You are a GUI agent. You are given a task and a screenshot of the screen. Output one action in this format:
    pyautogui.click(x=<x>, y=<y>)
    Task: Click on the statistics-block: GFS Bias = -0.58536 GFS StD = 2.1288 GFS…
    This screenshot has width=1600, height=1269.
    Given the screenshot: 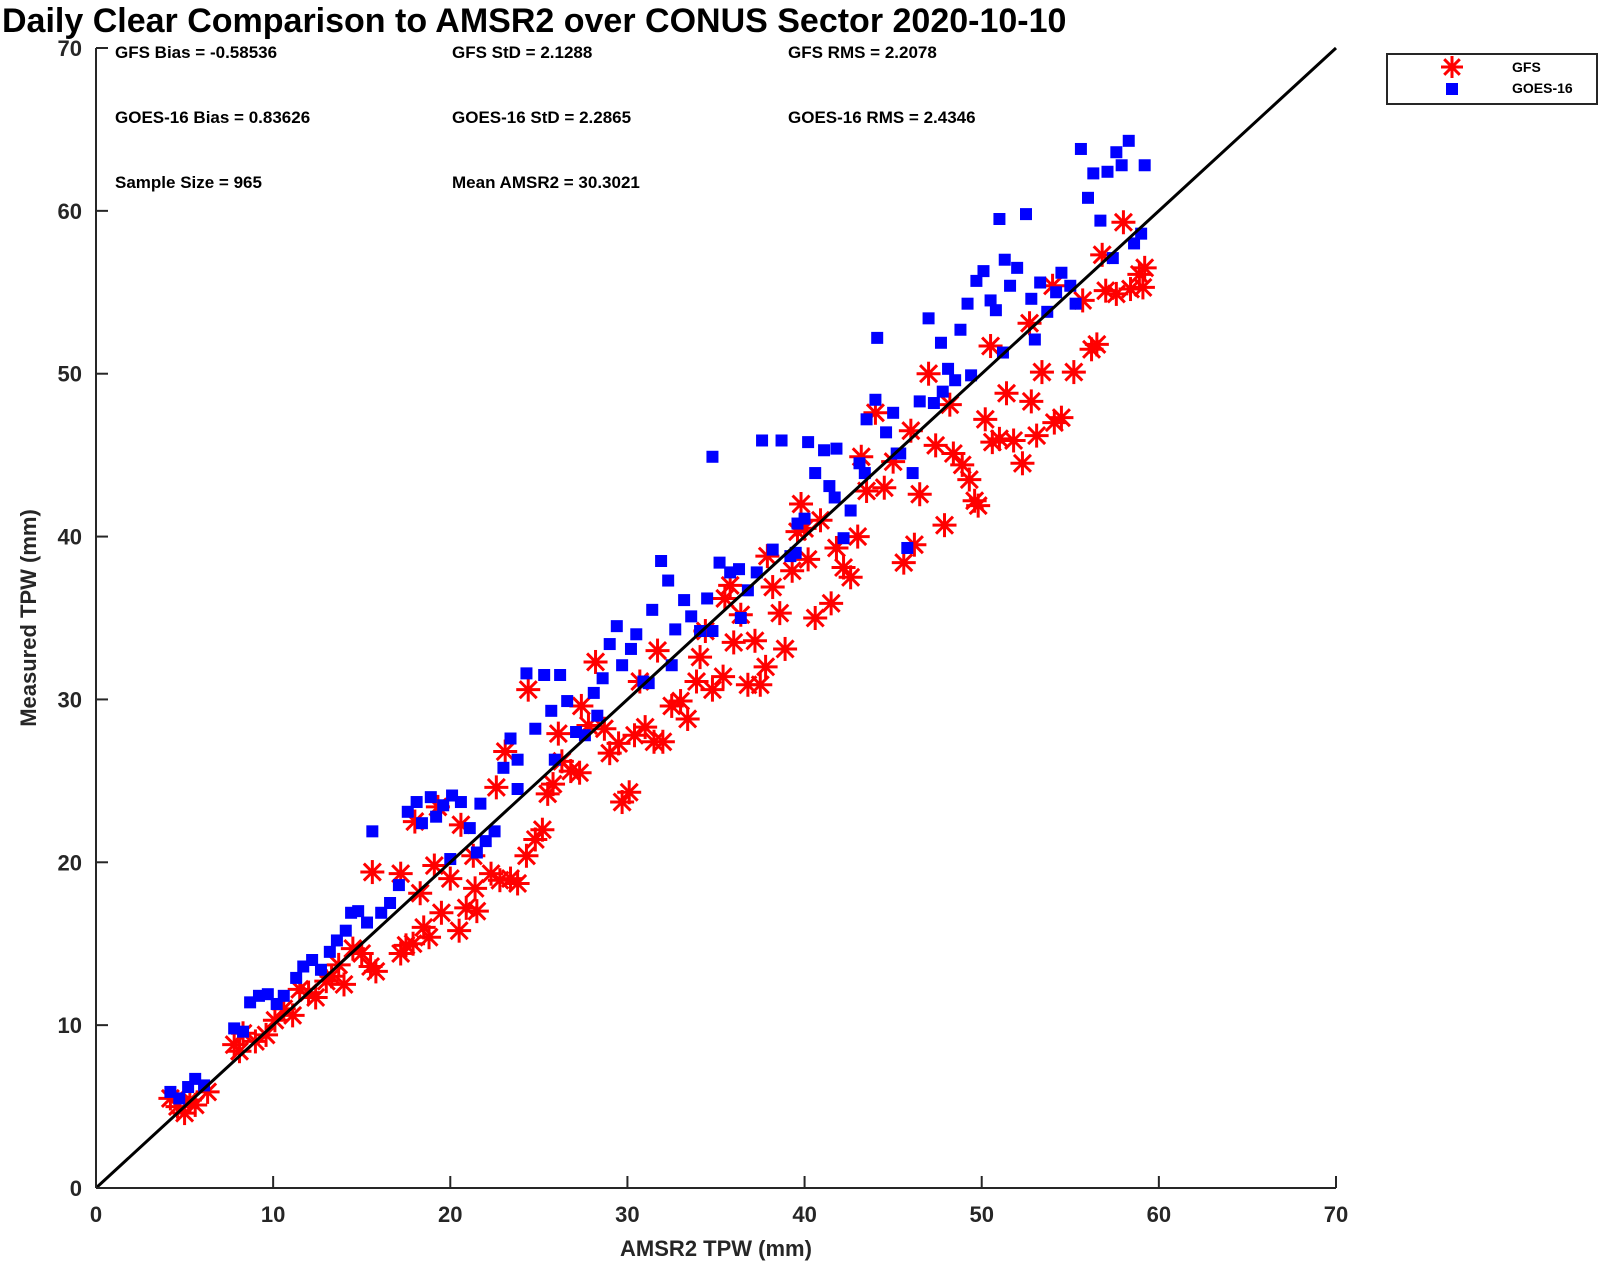 What is the action you would take?
    pyautogui.click(x=545, y=117)
    